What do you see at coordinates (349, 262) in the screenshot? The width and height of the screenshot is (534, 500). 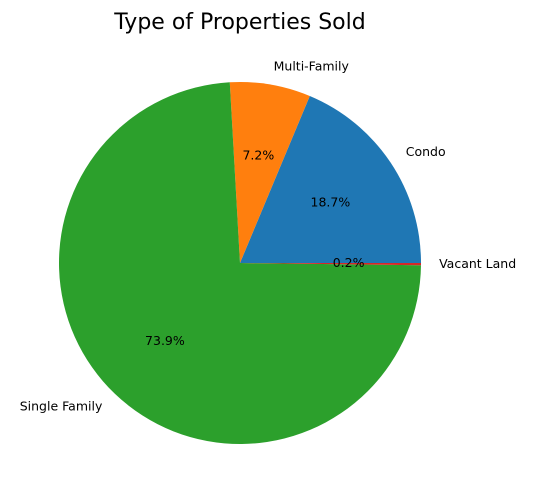 I see `pct-vacant-land: 0.2%` at bounding box center [349, 262].